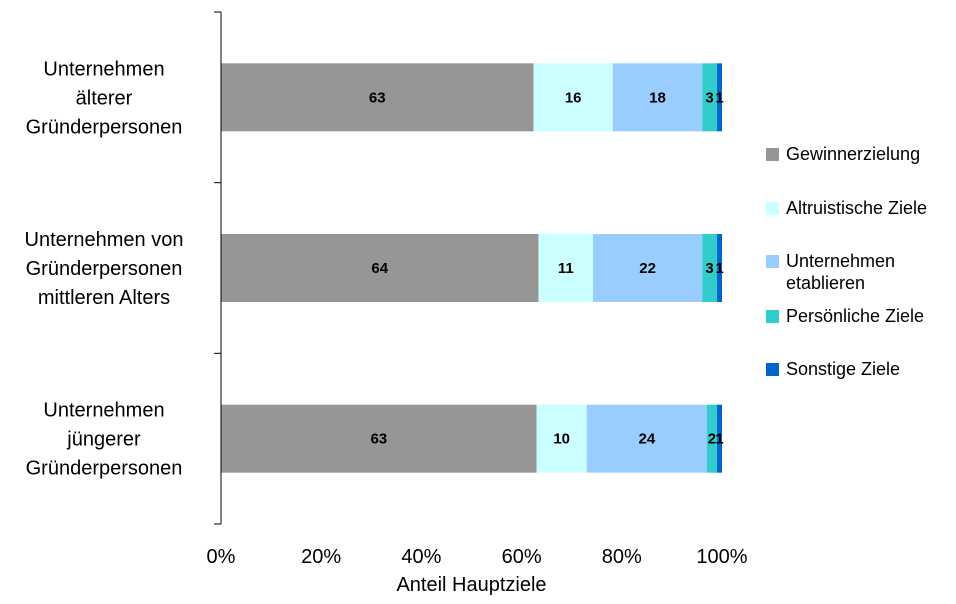  Describe the element at coordinates (221, 557) in the screenshot. I see `x-tick-label-0: 0%` at that location.